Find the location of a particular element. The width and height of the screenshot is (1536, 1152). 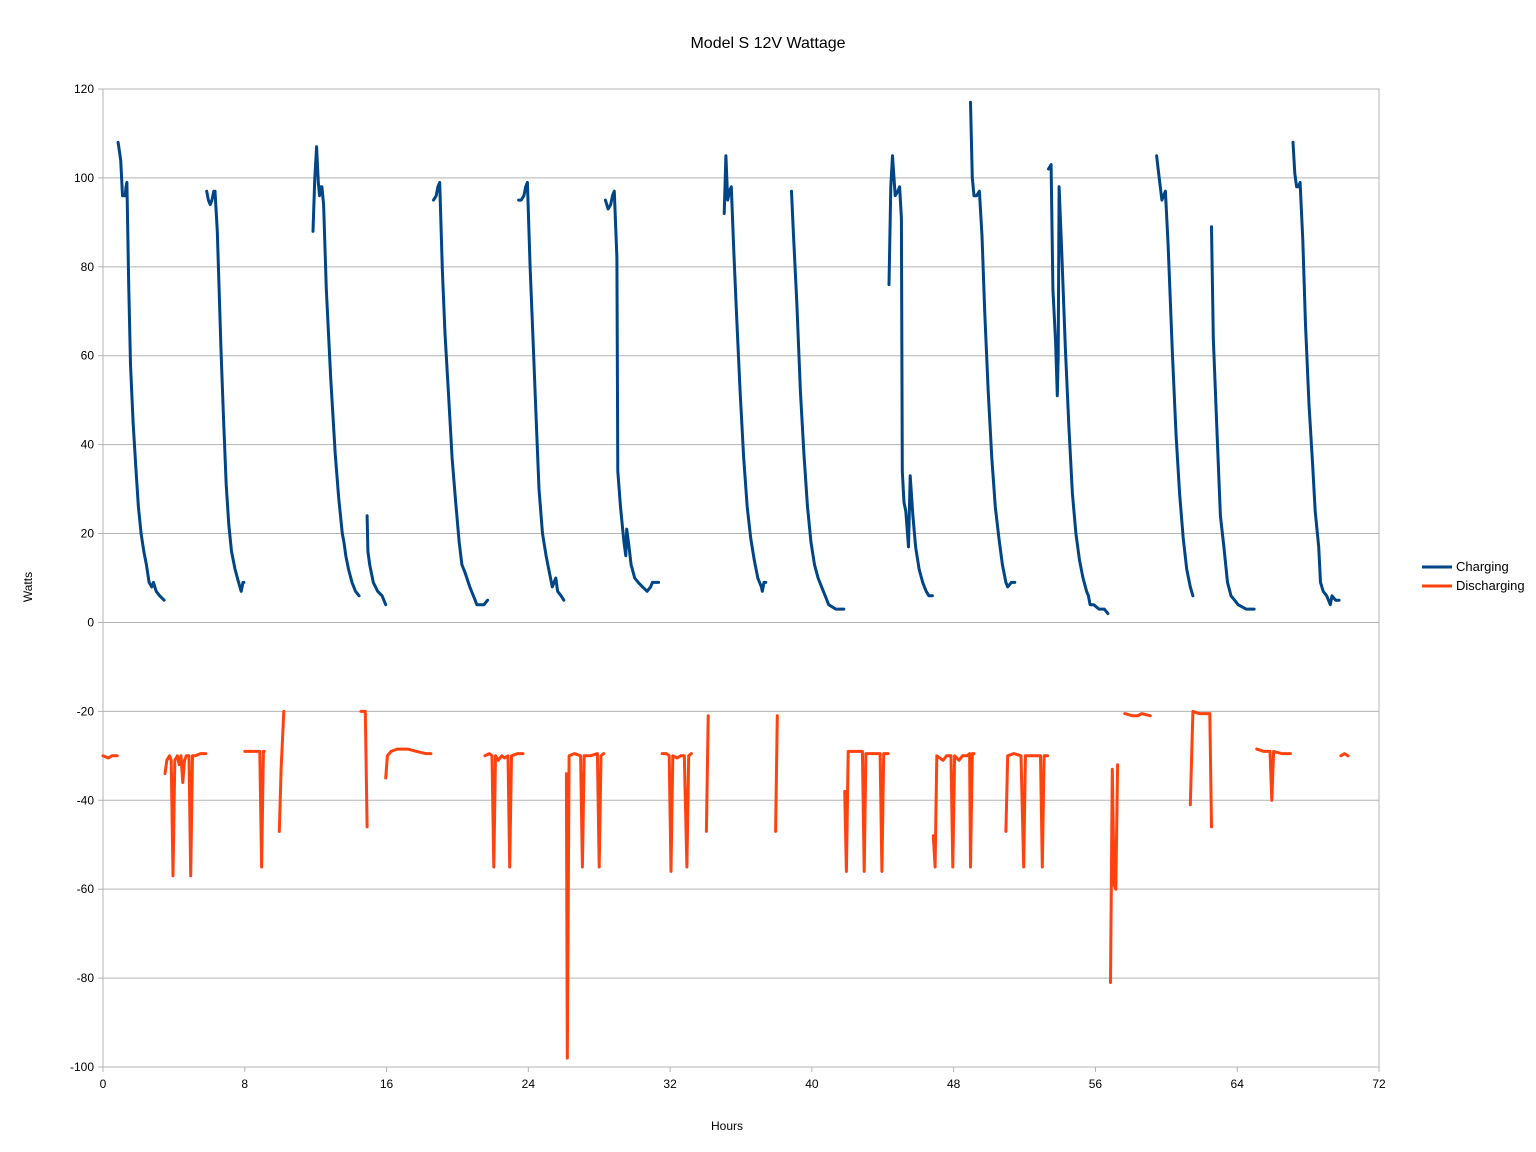

legend-label-charging: Charging is located at coordinates (1482, 566).